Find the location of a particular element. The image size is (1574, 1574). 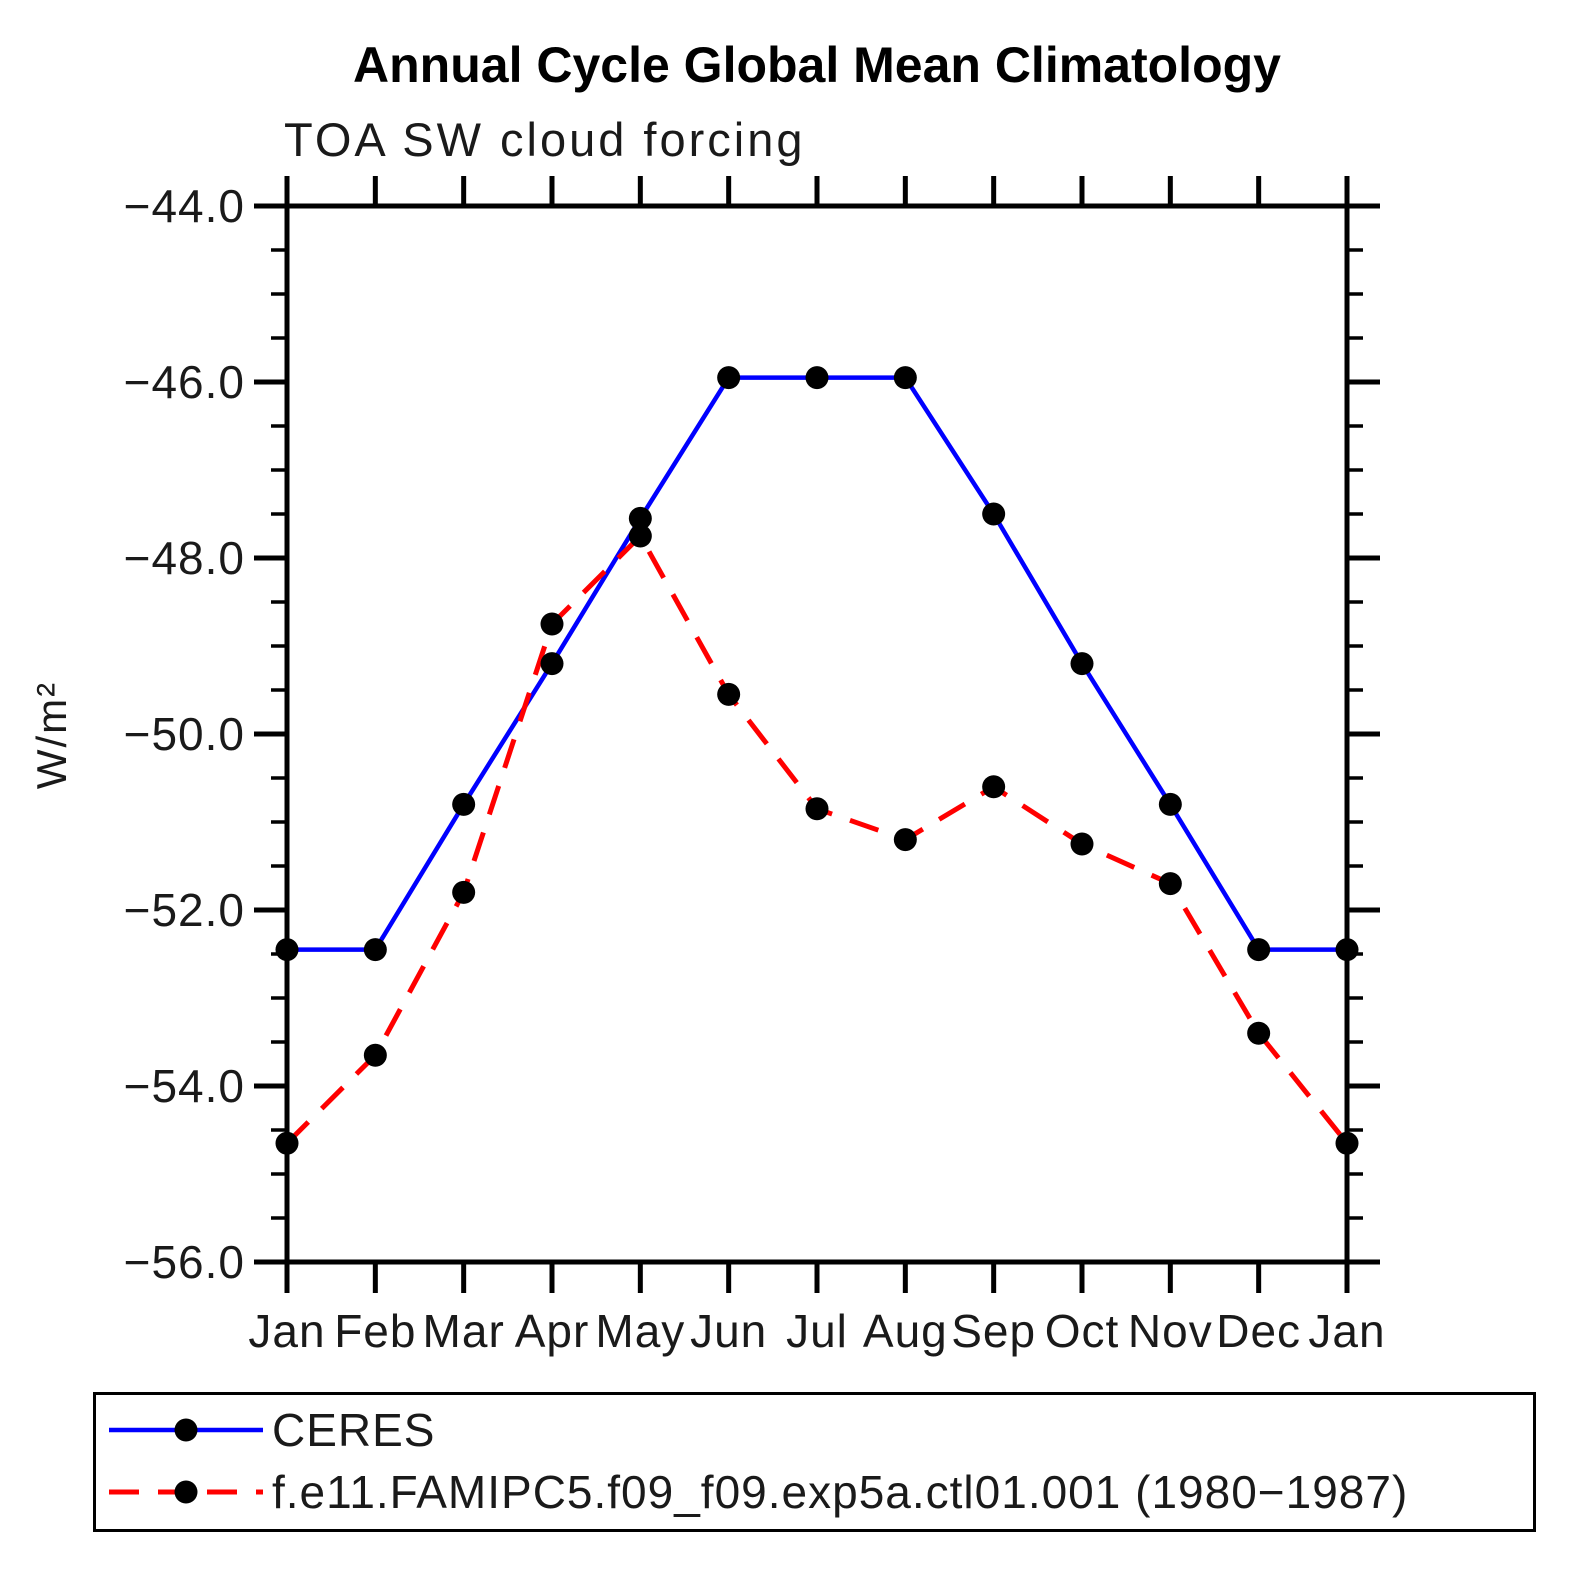

x-tick-label: May is located at coordinates (640, 1331).